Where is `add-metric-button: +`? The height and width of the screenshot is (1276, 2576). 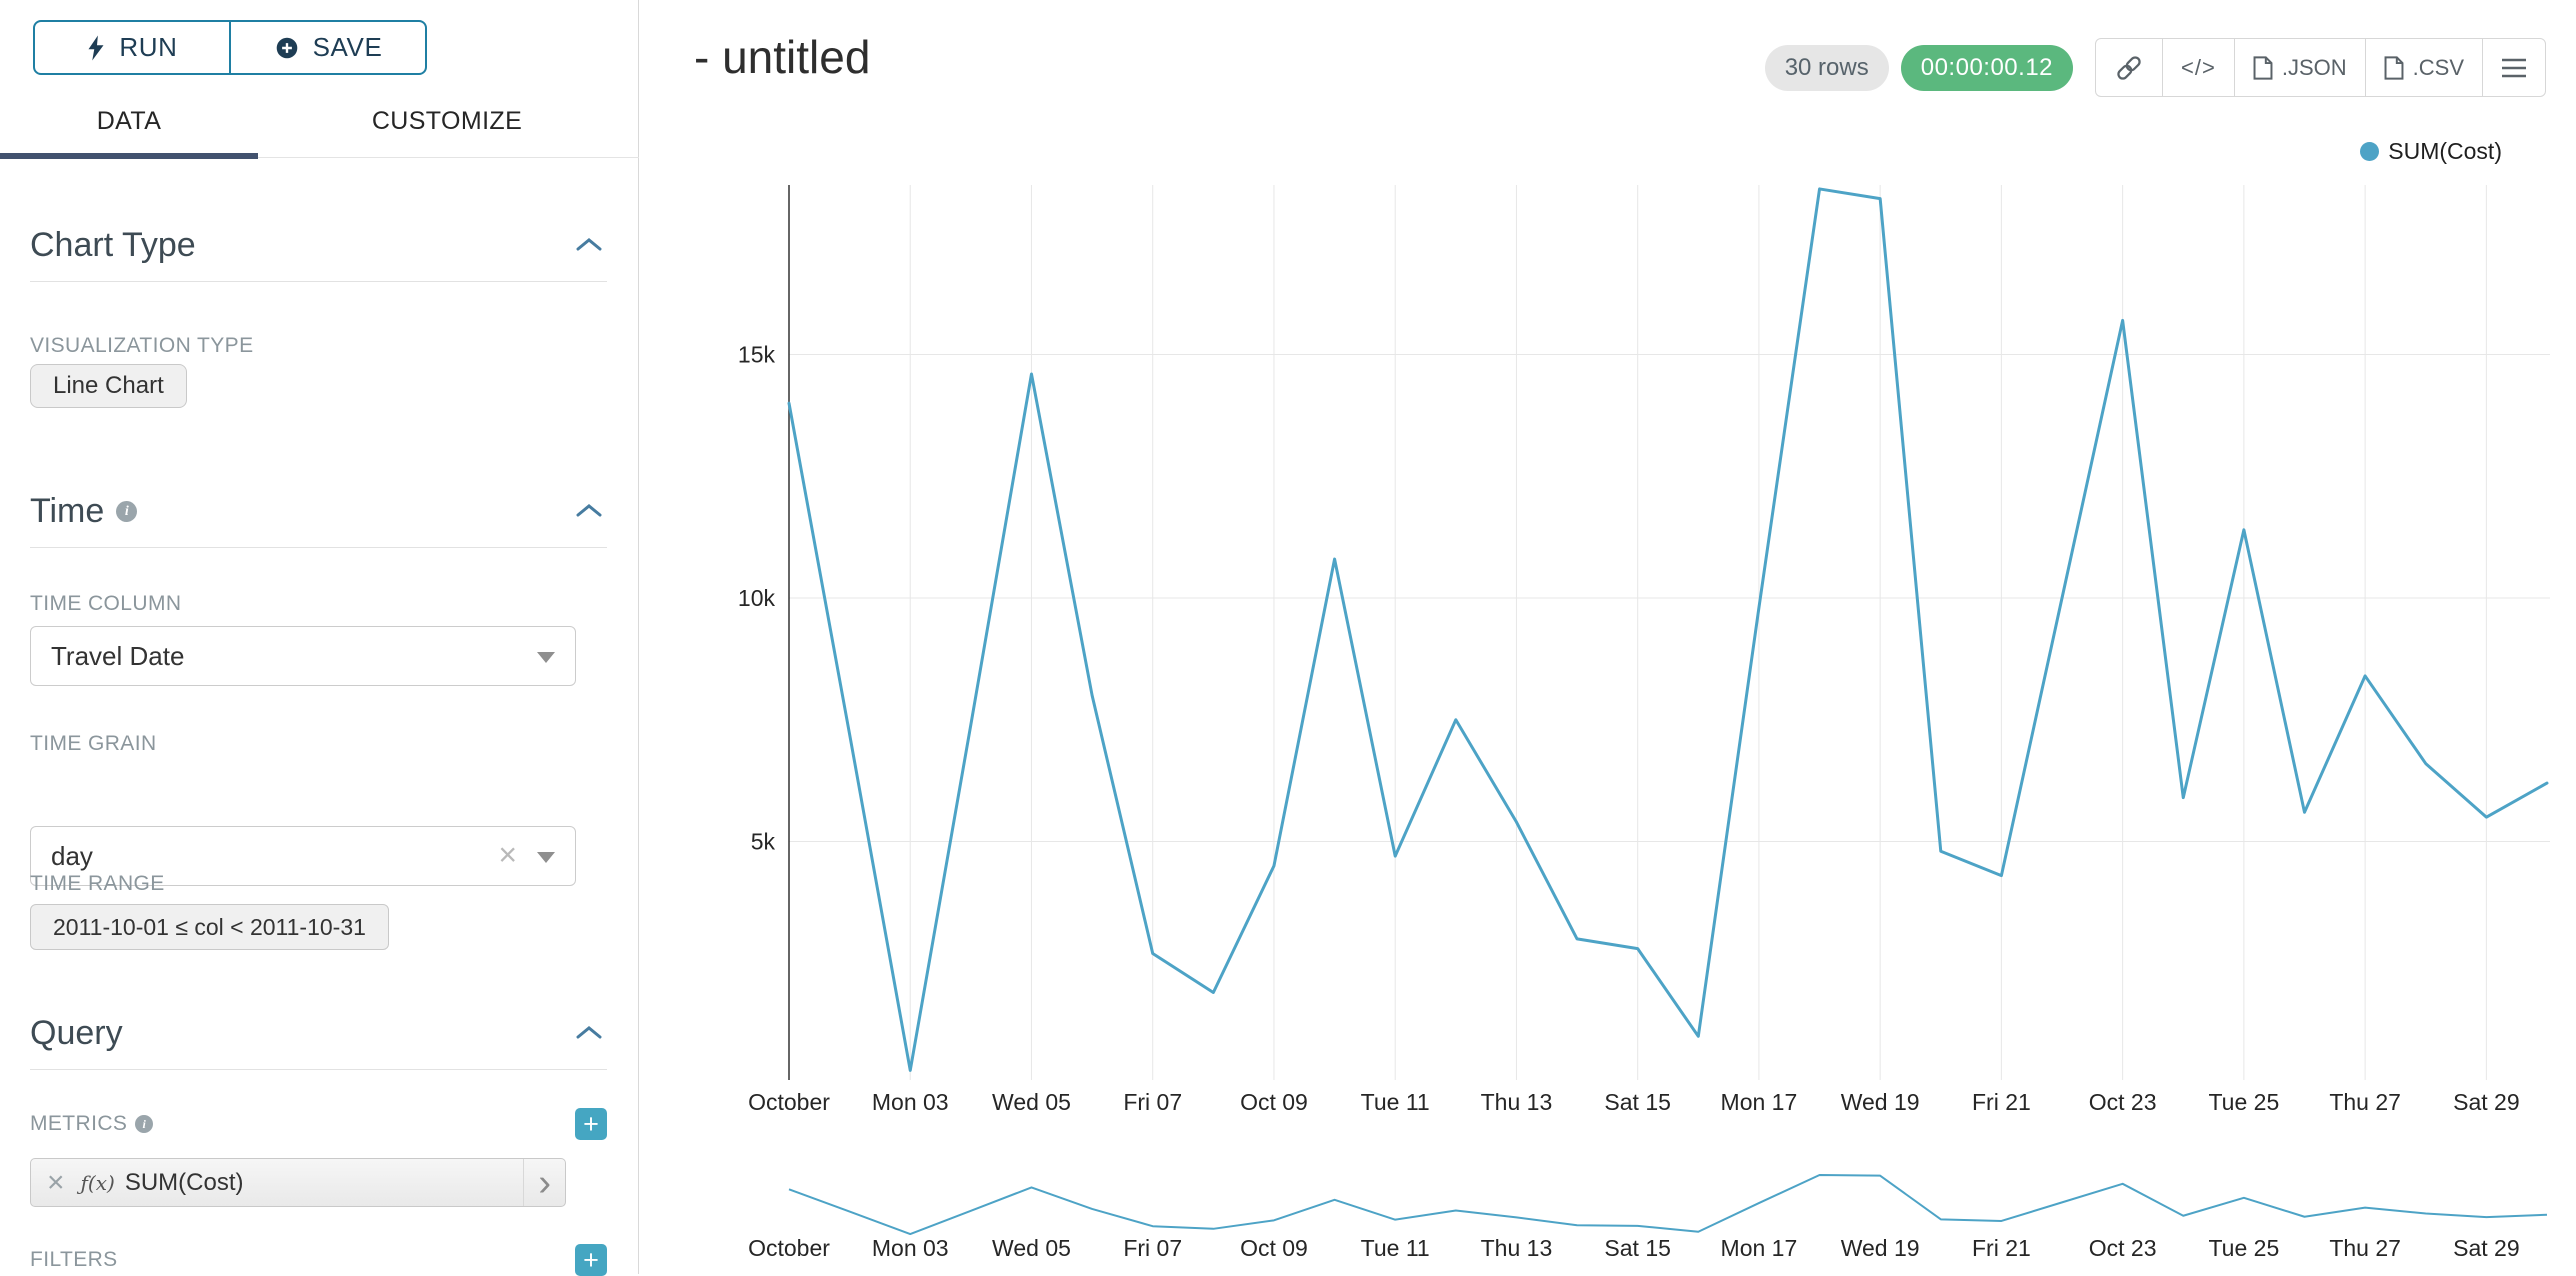 add-metric-button: + is located at coordinates (591, 1124).